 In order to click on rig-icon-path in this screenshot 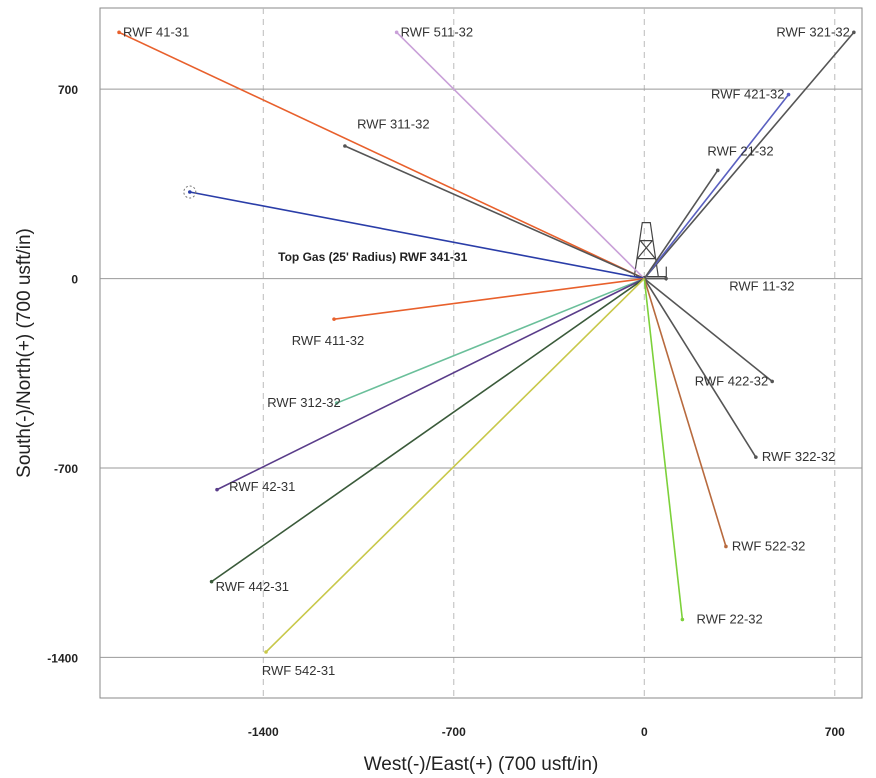, I will do `click(648, 251)`.